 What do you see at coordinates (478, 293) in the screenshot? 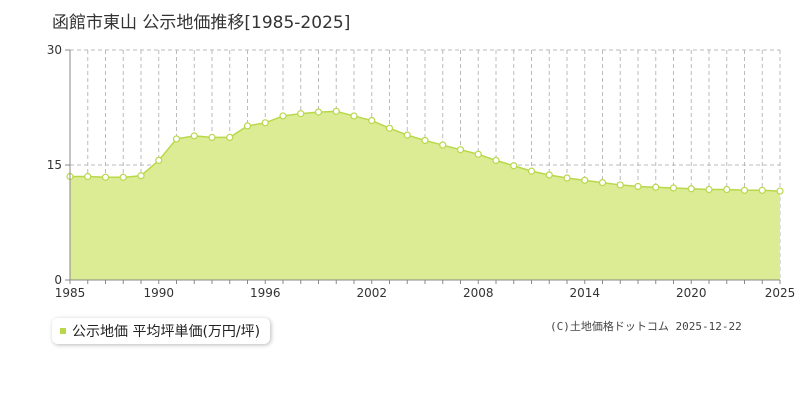
I see `x-tick-label: 2008` at bounding box center [478, 293].